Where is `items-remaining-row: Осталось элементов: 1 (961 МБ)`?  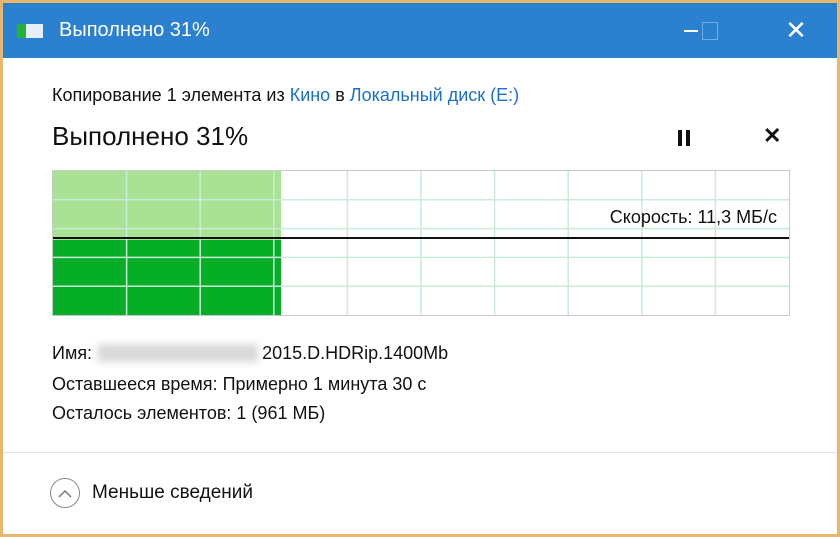 items-remaining-row: Осталось элементов: 1 (961 МБ) is located at coordinates (188, 413).